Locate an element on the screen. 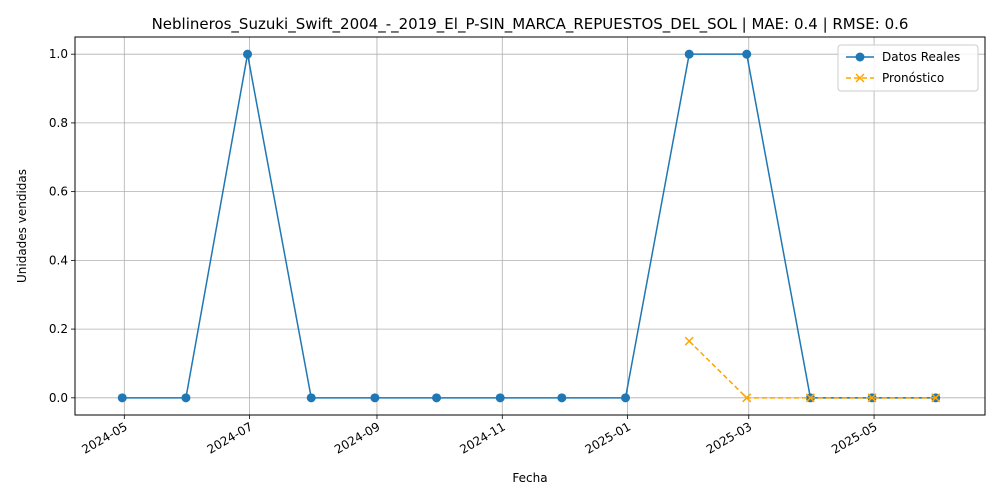 This screenshot has height=500, width=1000. y-tick-label: 1.0 is located at coordinates (58, 54).